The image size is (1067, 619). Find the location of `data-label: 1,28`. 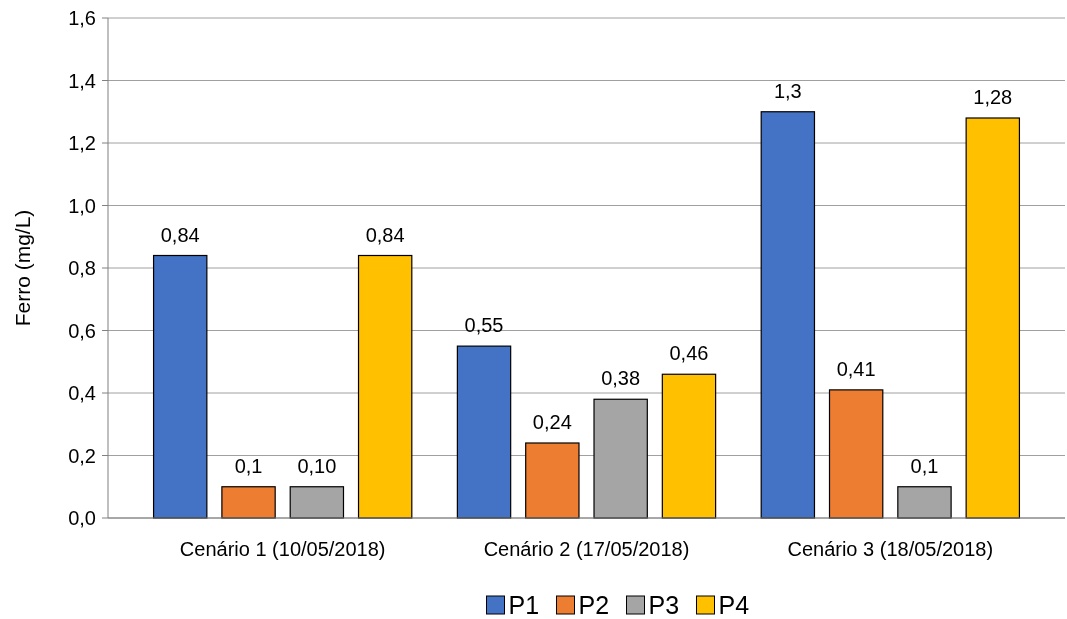

data-label: 1,28 is located at coordinates (993, 97).